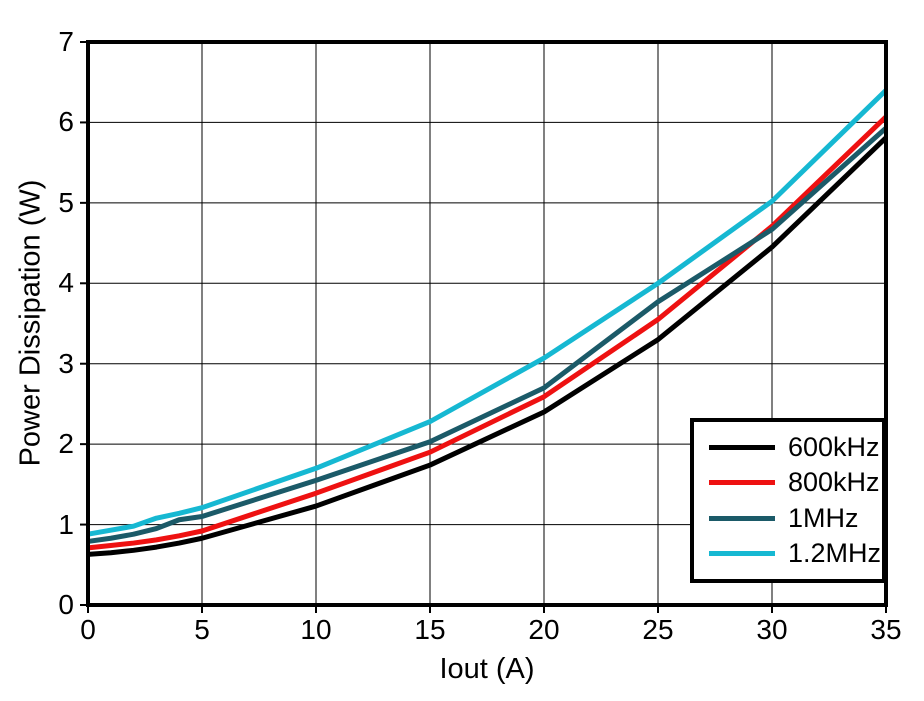  I want to click on y-tick-label: 4, so click(66, 283).